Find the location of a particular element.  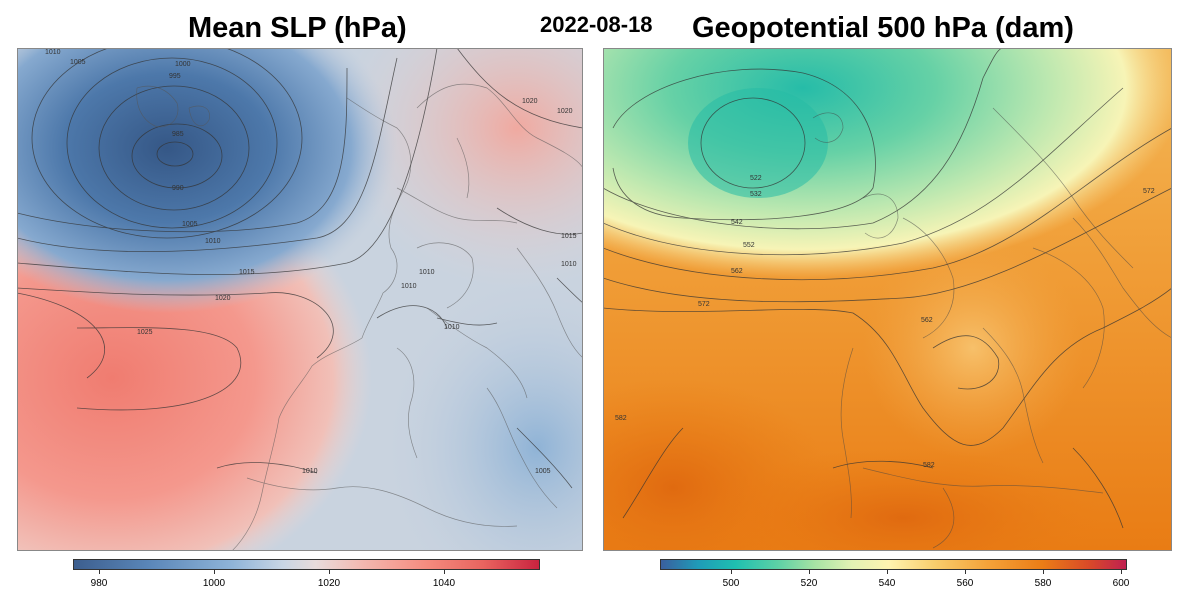

slp-colorbar-label: 1040 is located at coordinates (444, 583).